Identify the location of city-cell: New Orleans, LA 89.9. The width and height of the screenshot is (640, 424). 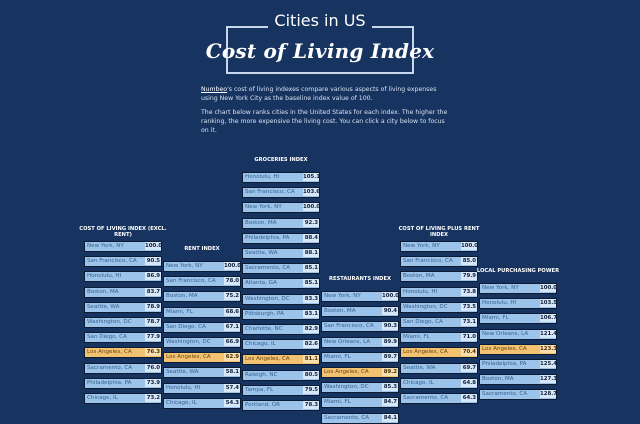
(360, 342).